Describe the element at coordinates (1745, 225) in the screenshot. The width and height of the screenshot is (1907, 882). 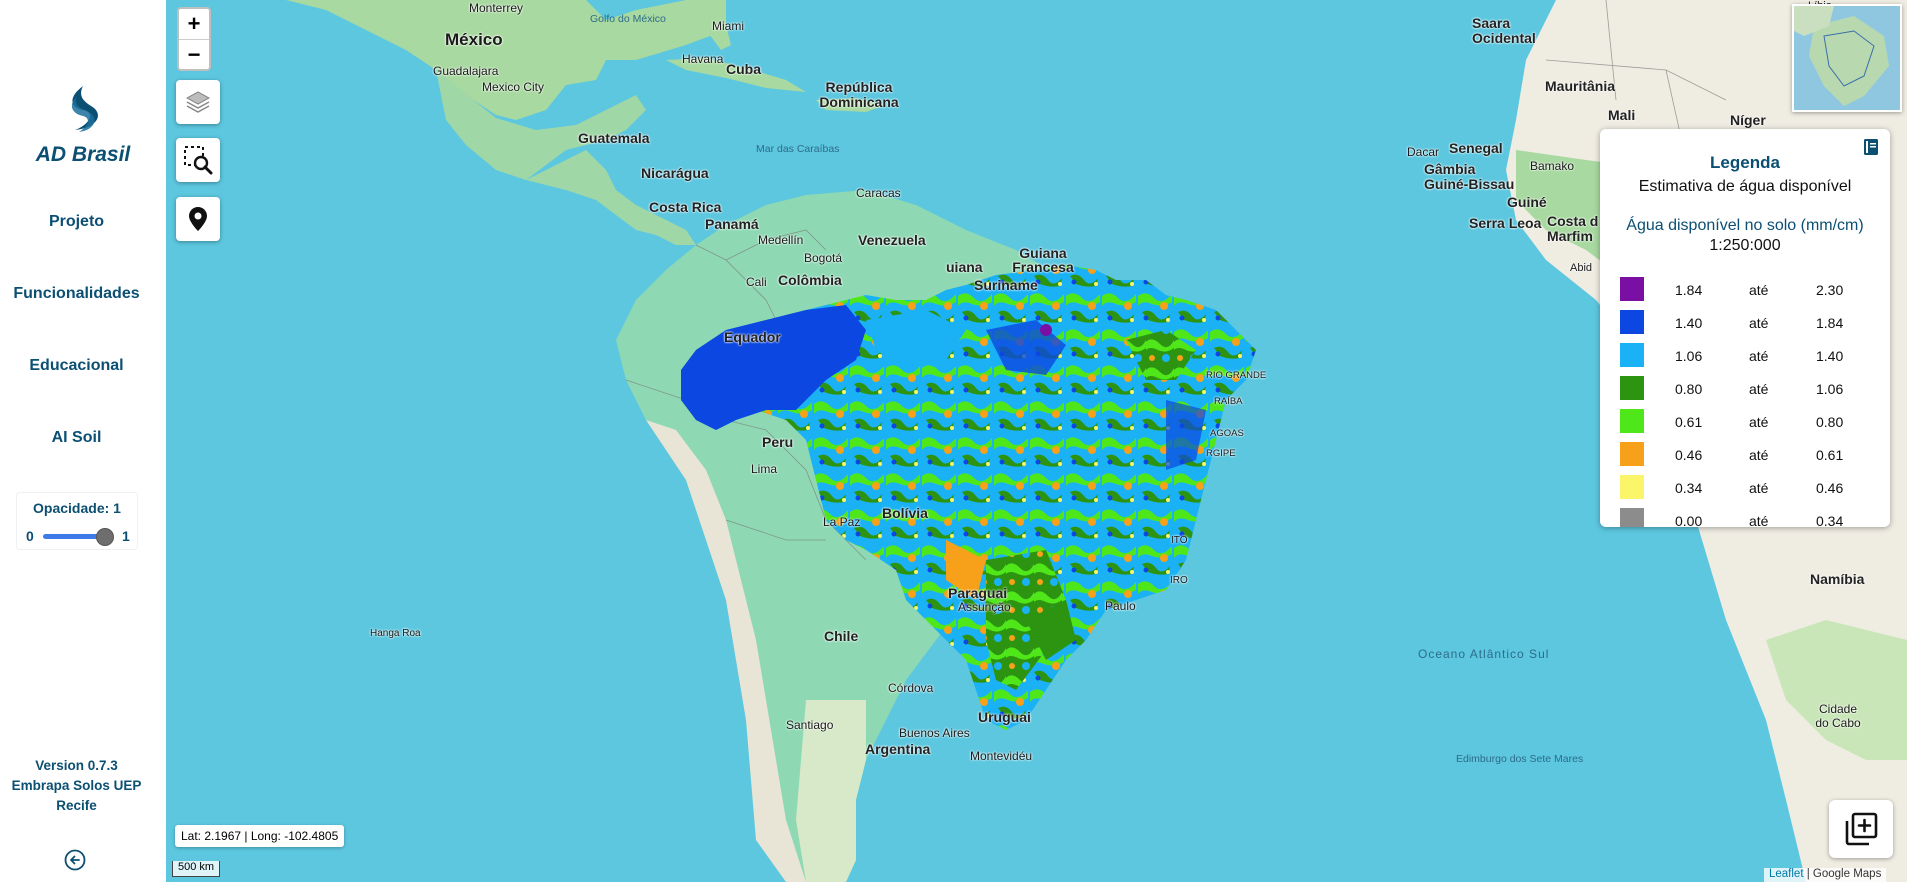
I see `legend-variable: Água disponível no solo (mm/cm)` at that location.